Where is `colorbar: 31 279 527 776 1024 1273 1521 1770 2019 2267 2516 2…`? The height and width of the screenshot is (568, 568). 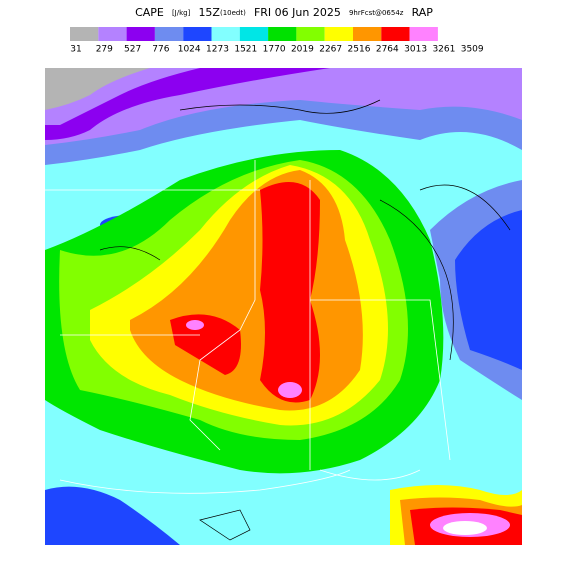
colorbar: 31 279 527 776 1024 1273 1521 1770 2019 2267 2516 2… is located at coordinates (277, 41).